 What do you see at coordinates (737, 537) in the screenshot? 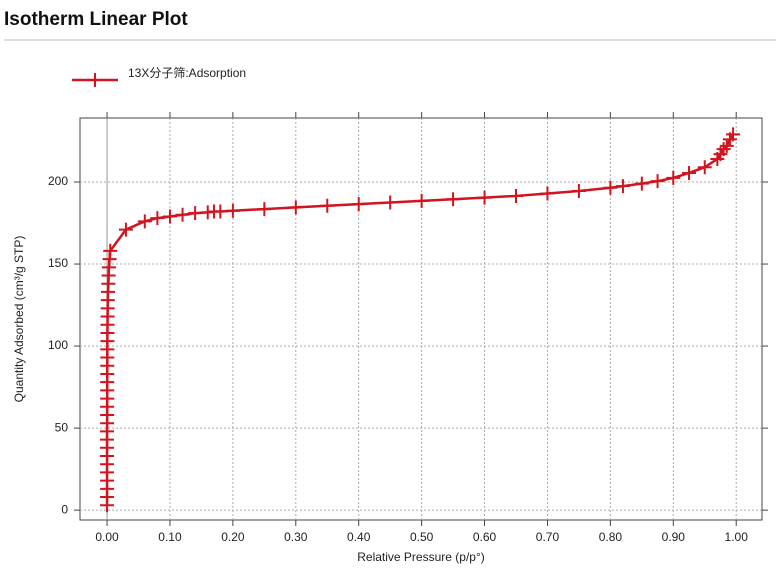
I see `x-tick-label: 1.00` at bounding box center [737, 537].